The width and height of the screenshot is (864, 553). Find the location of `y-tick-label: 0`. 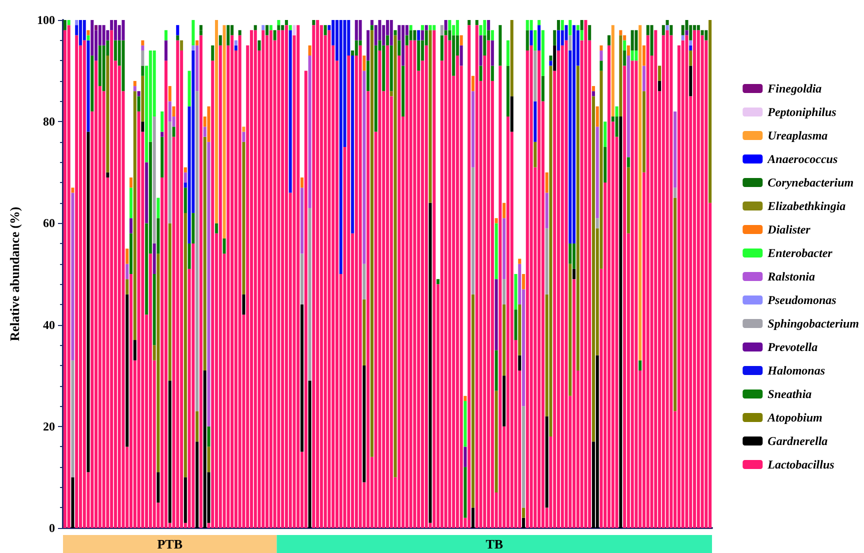

y-tick-label: 0 is located at coordinates (52, 528).